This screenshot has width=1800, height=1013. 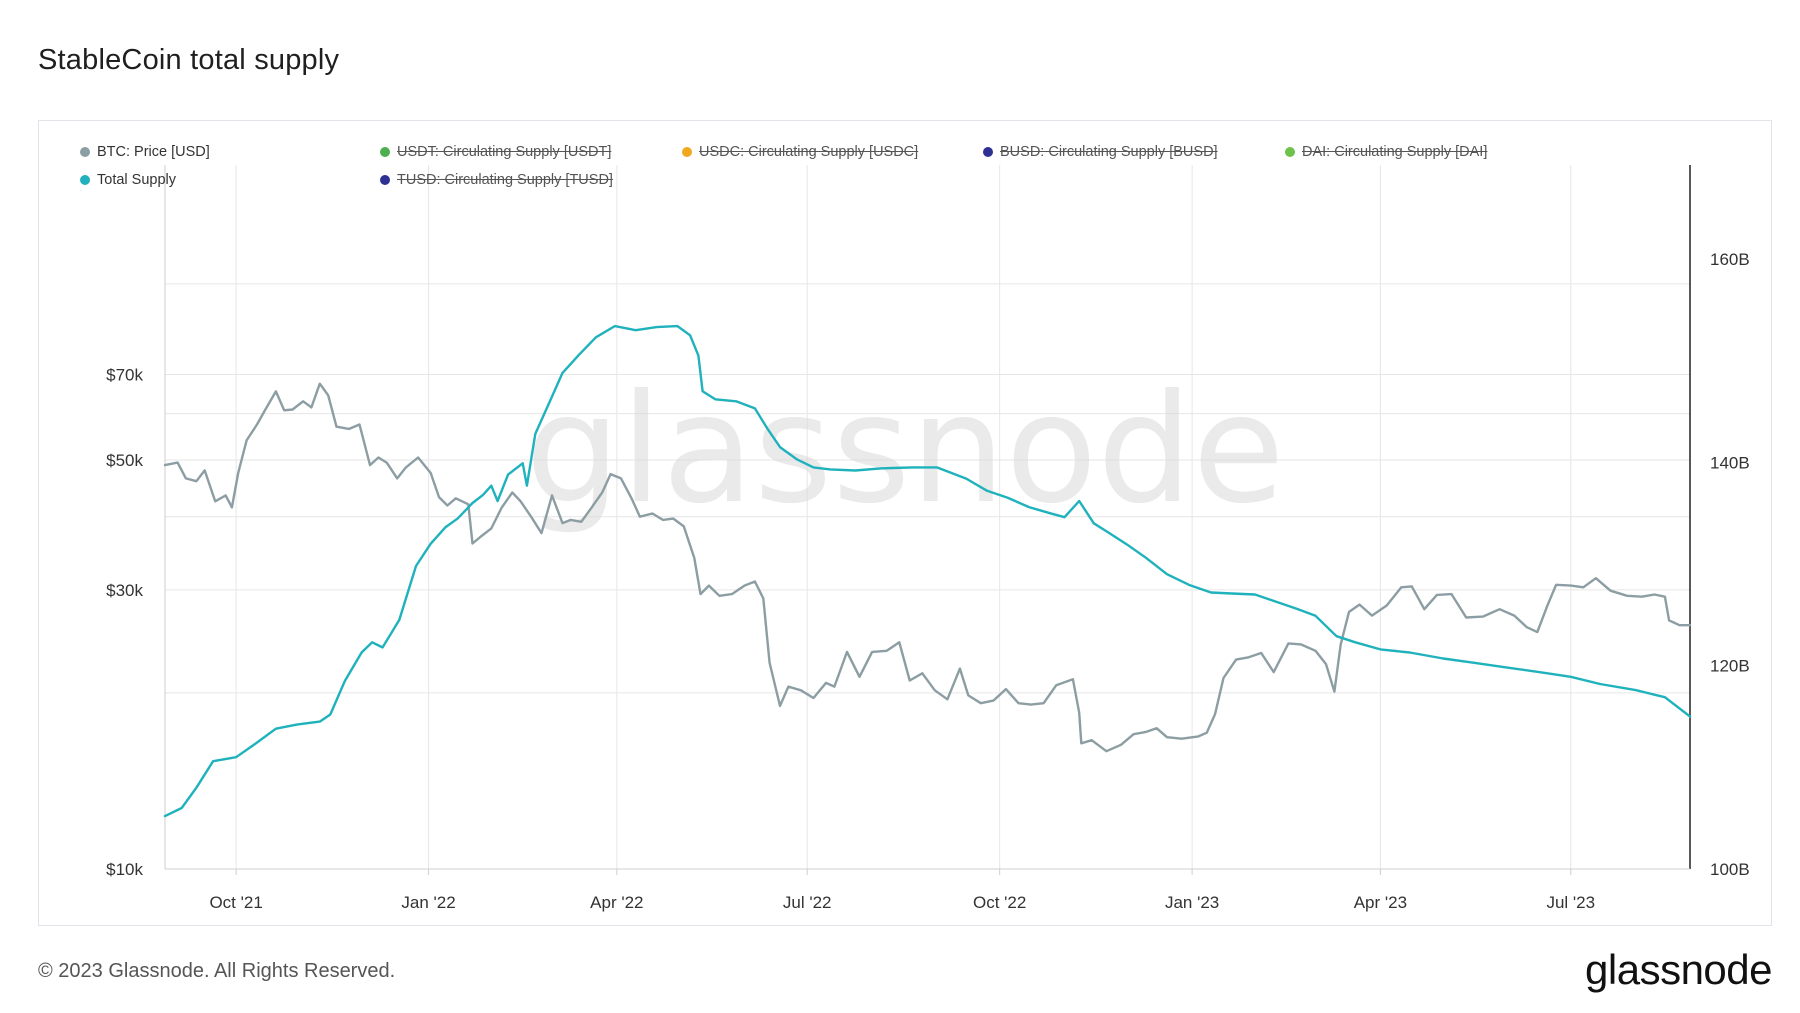 What do you see at coordinates (807, 902) in the screenshot?
I see `x-tick-label: Jul '22` at bounding box center [807, 902].